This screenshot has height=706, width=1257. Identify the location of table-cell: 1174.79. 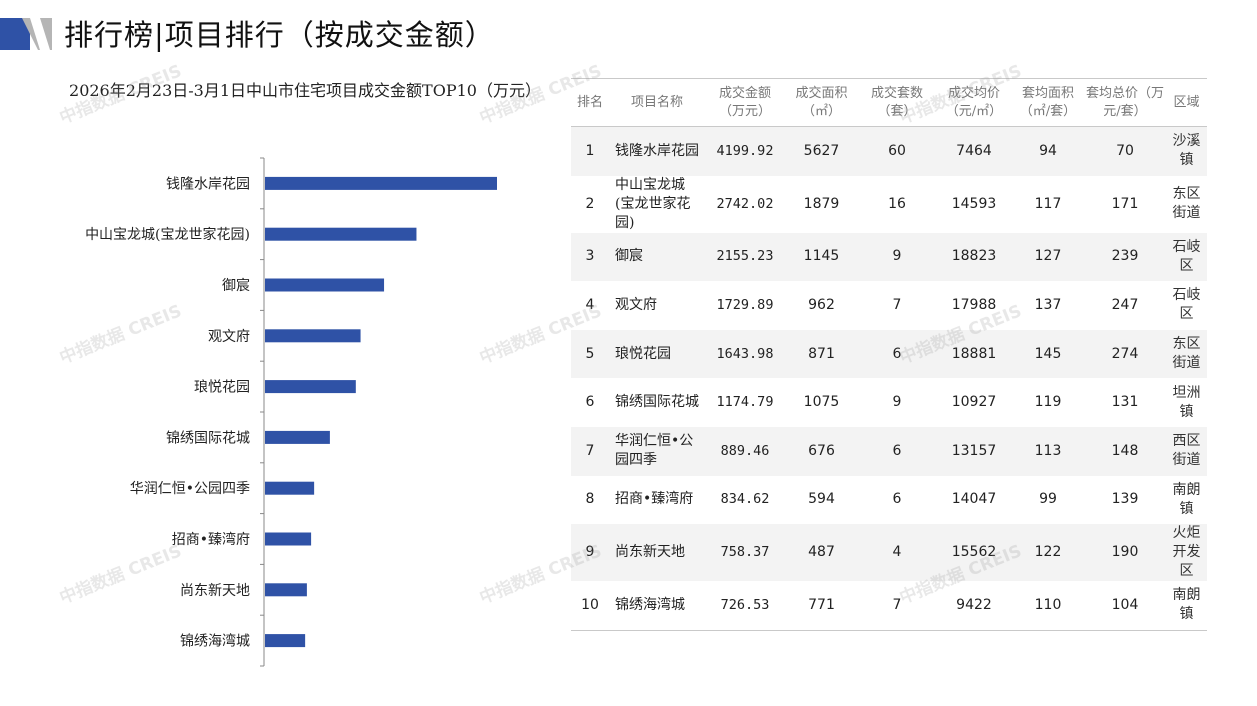
(745, 402).